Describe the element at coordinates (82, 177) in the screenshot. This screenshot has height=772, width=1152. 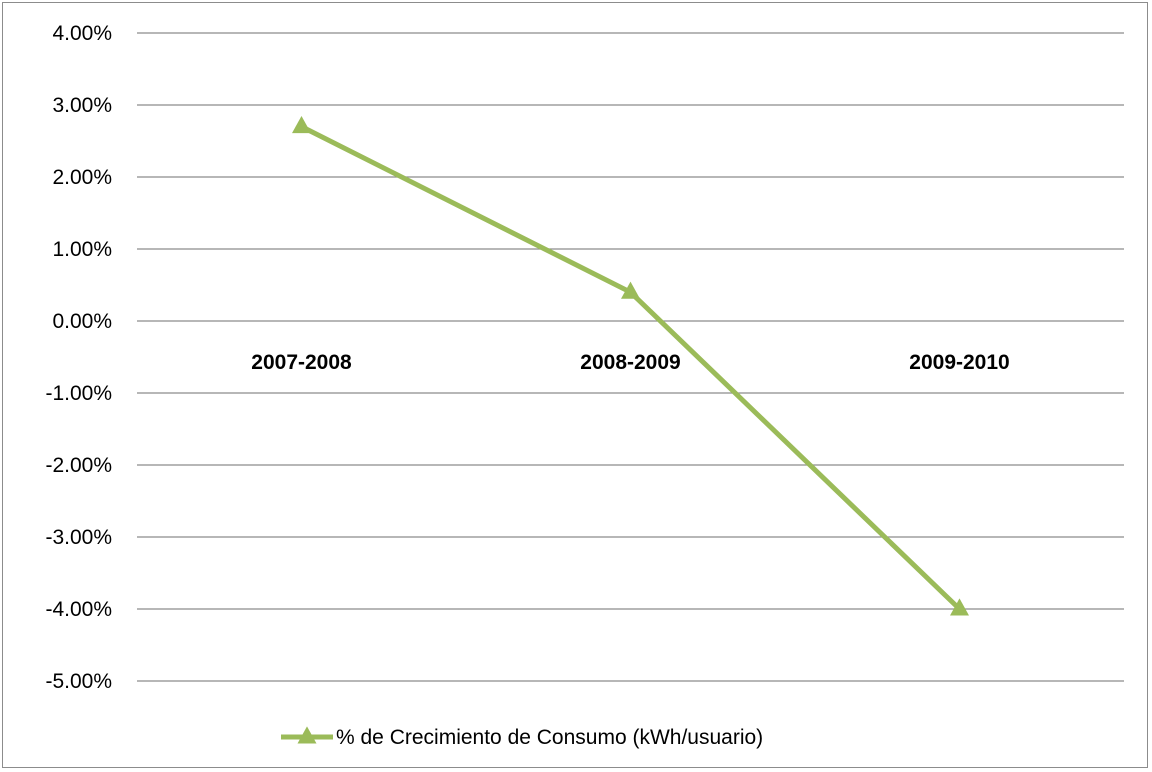
I see `y-tick-label: 2.00%` at that location.